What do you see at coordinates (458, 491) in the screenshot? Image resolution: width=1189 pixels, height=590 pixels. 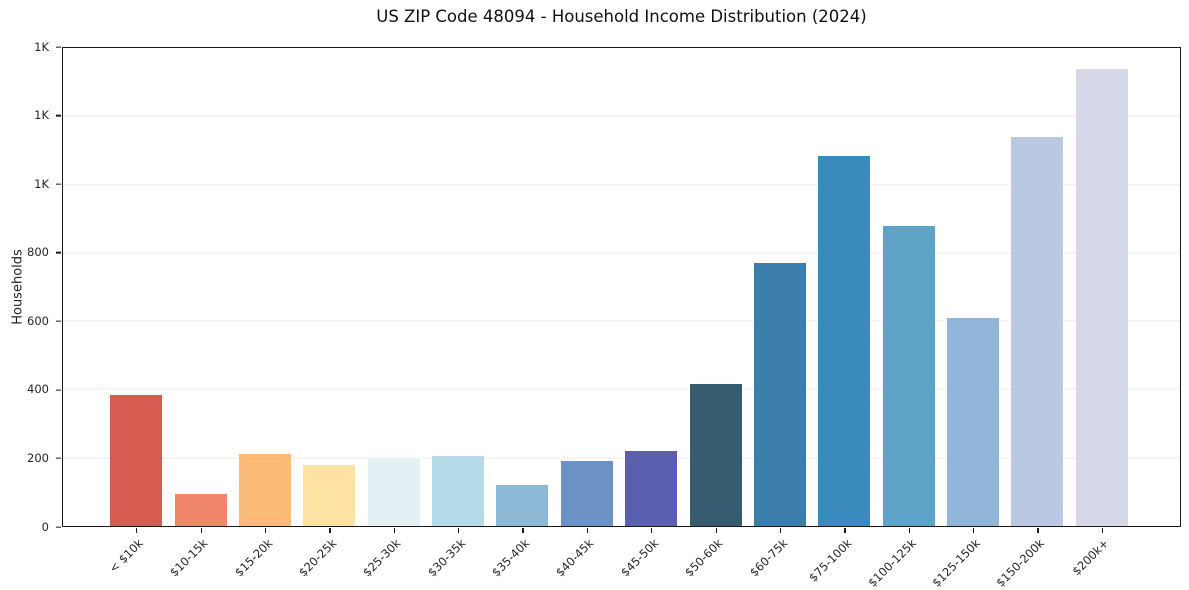 I see `bar-$30-35k` at bounding box center [458, 491].